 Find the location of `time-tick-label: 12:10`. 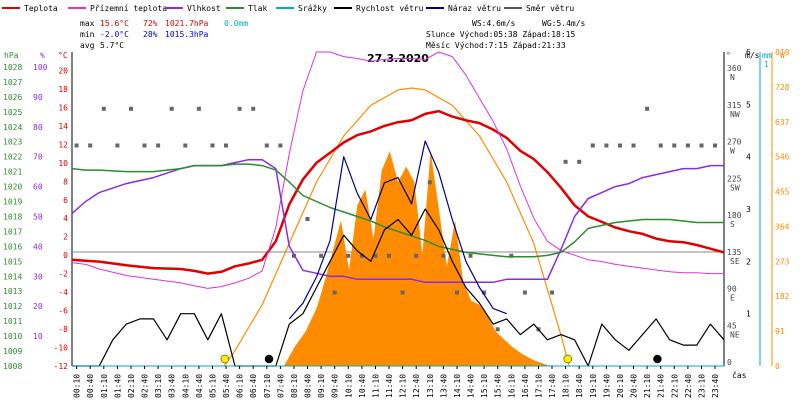

time-tick-label: 12:10 is located at coordinates (403, 386).